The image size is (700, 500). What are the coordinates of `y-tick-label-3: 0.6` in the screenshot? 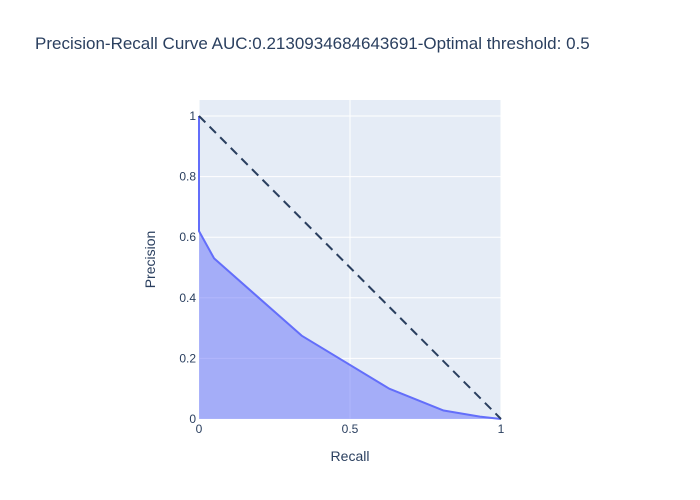 It's located at (187, 237).